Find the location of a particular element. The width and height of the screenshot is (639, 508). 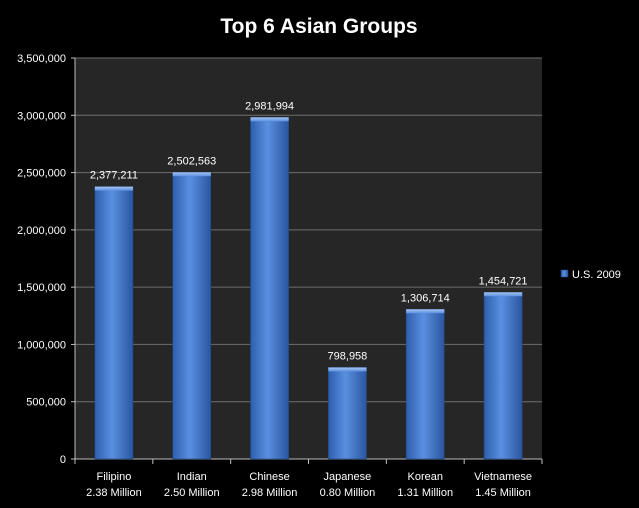

data-label: 798,958 is located at coordinates (348, 356).